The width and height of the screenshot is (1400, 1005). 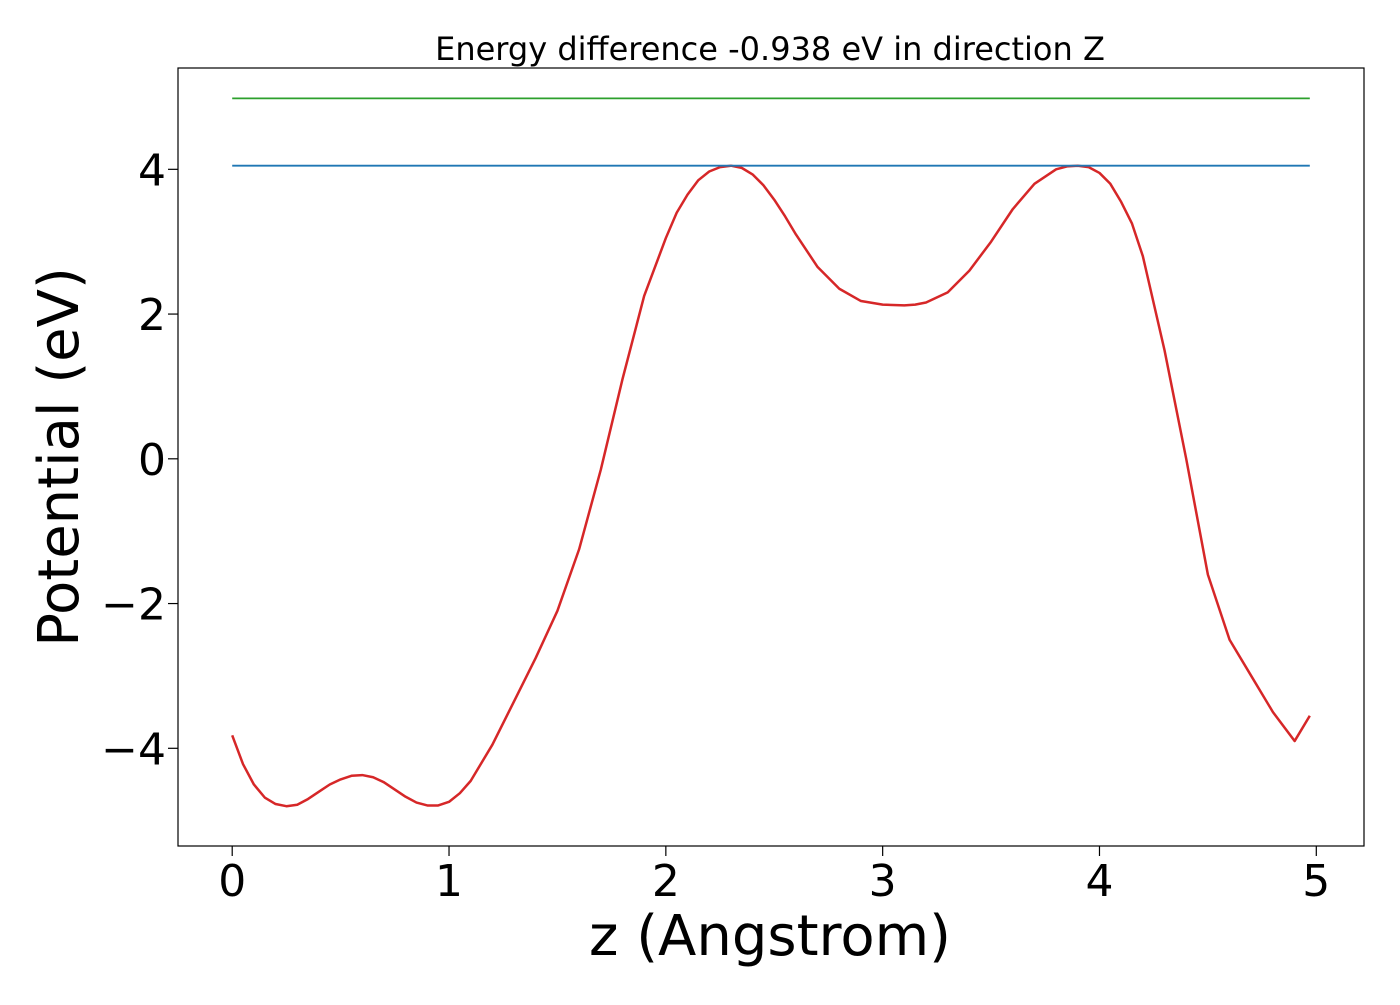 I want to click on x-tick-label: 5, so click(x=1316, y=881).